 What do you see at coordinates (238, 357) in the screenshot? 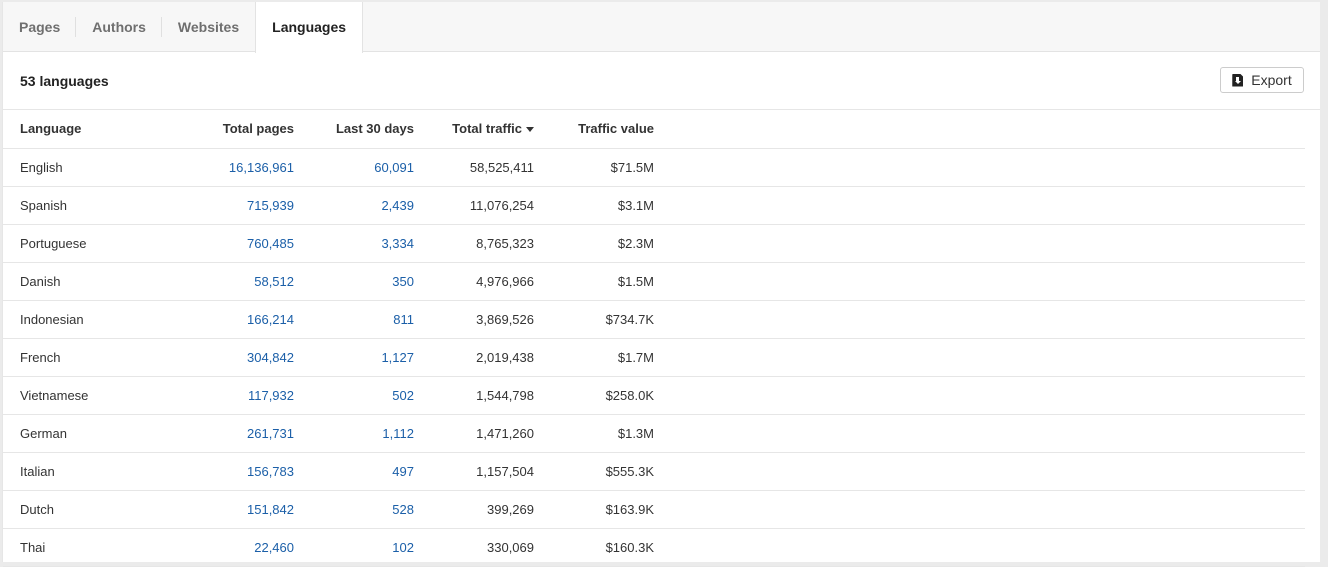
I see `cell-total-pages: 304,842` at bounding box center [238, 357].